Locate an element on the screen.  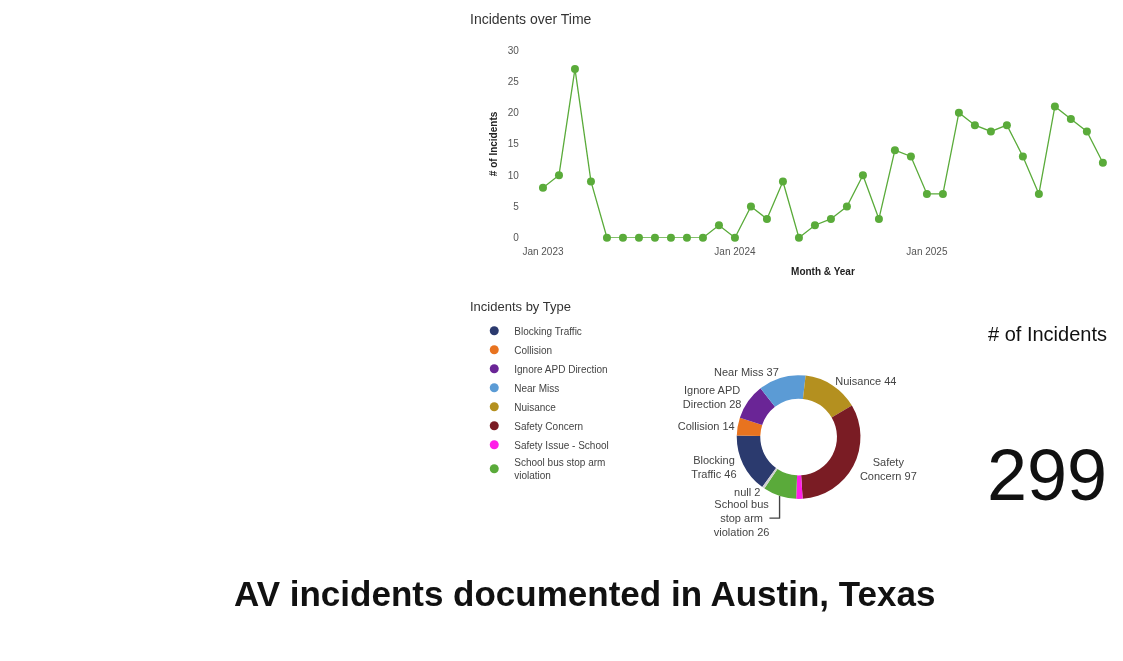
chart-title: Incidents by Type is located at coordinates (520, 306).